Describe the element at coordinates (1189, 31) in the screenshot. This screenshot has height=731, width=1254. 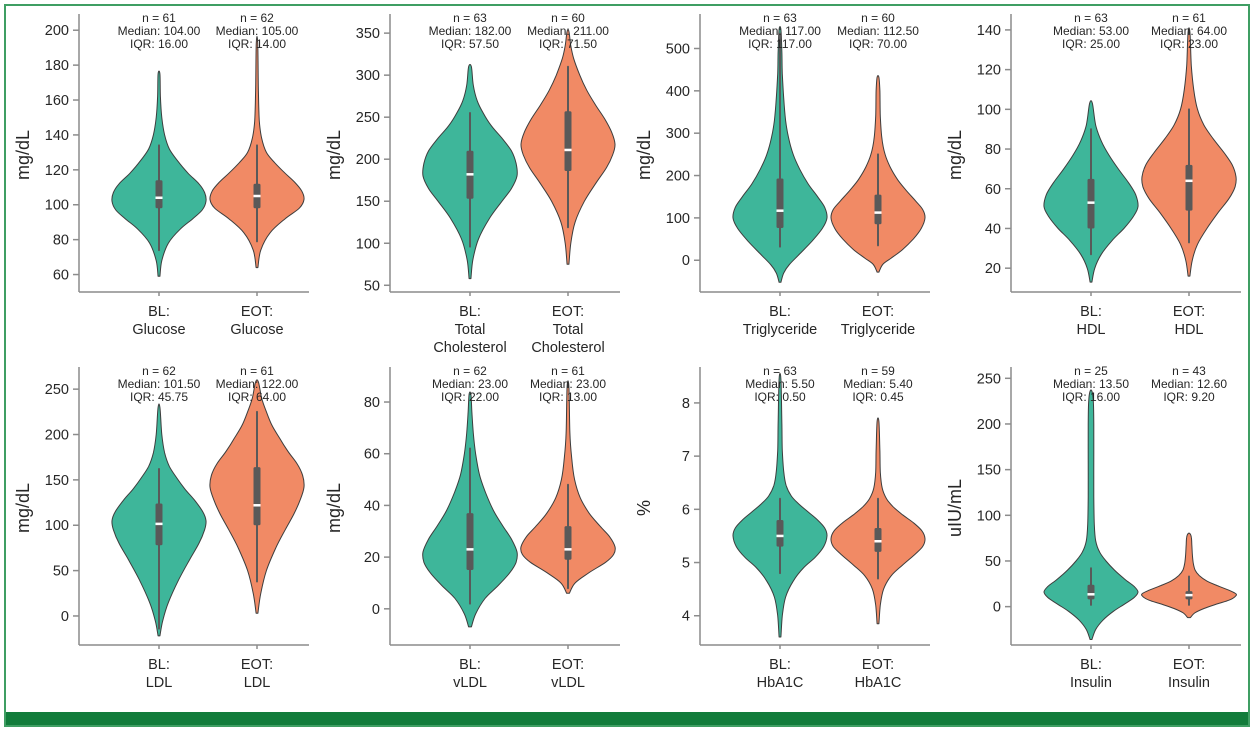
I see `annotation-median: Median: 64.00` at that location.